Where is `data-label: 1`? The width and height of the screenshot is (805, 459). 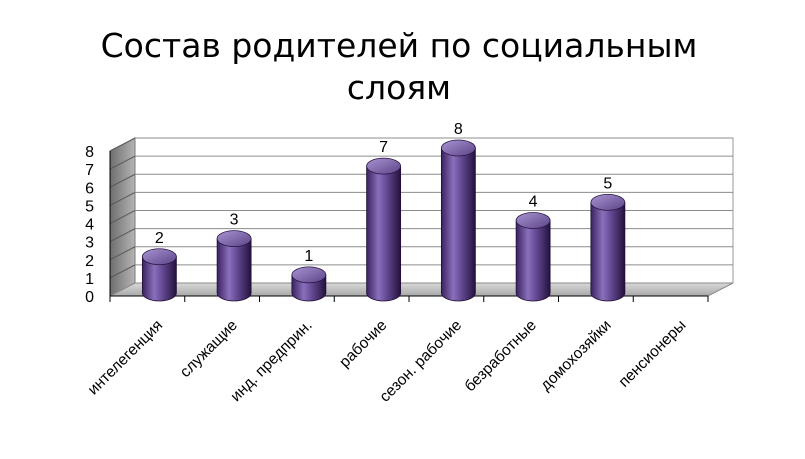 data-label: 1 is located at coordinates (308, 256).